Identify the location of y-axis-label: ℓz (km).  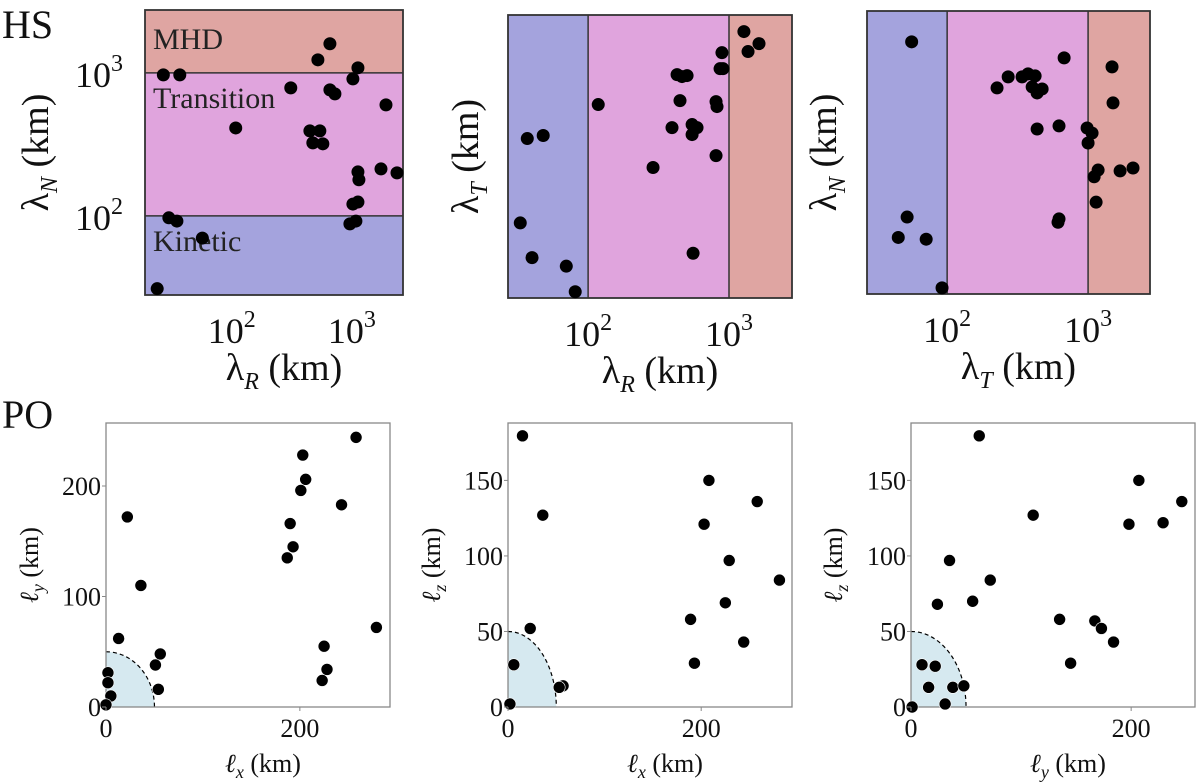
(433, 565).